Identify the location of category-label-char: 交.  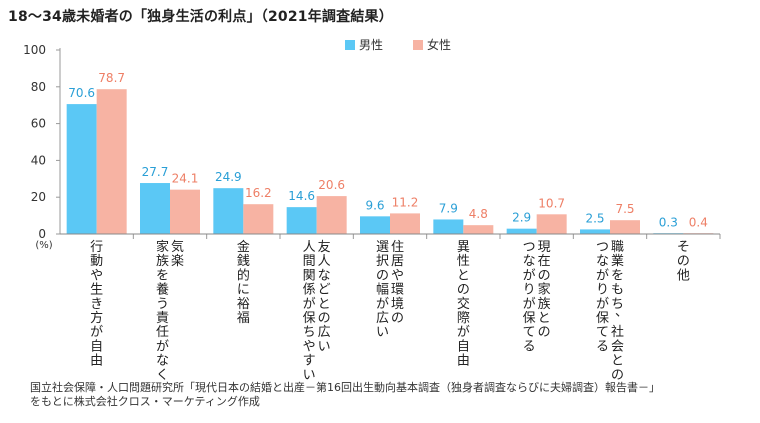
(463, 304).